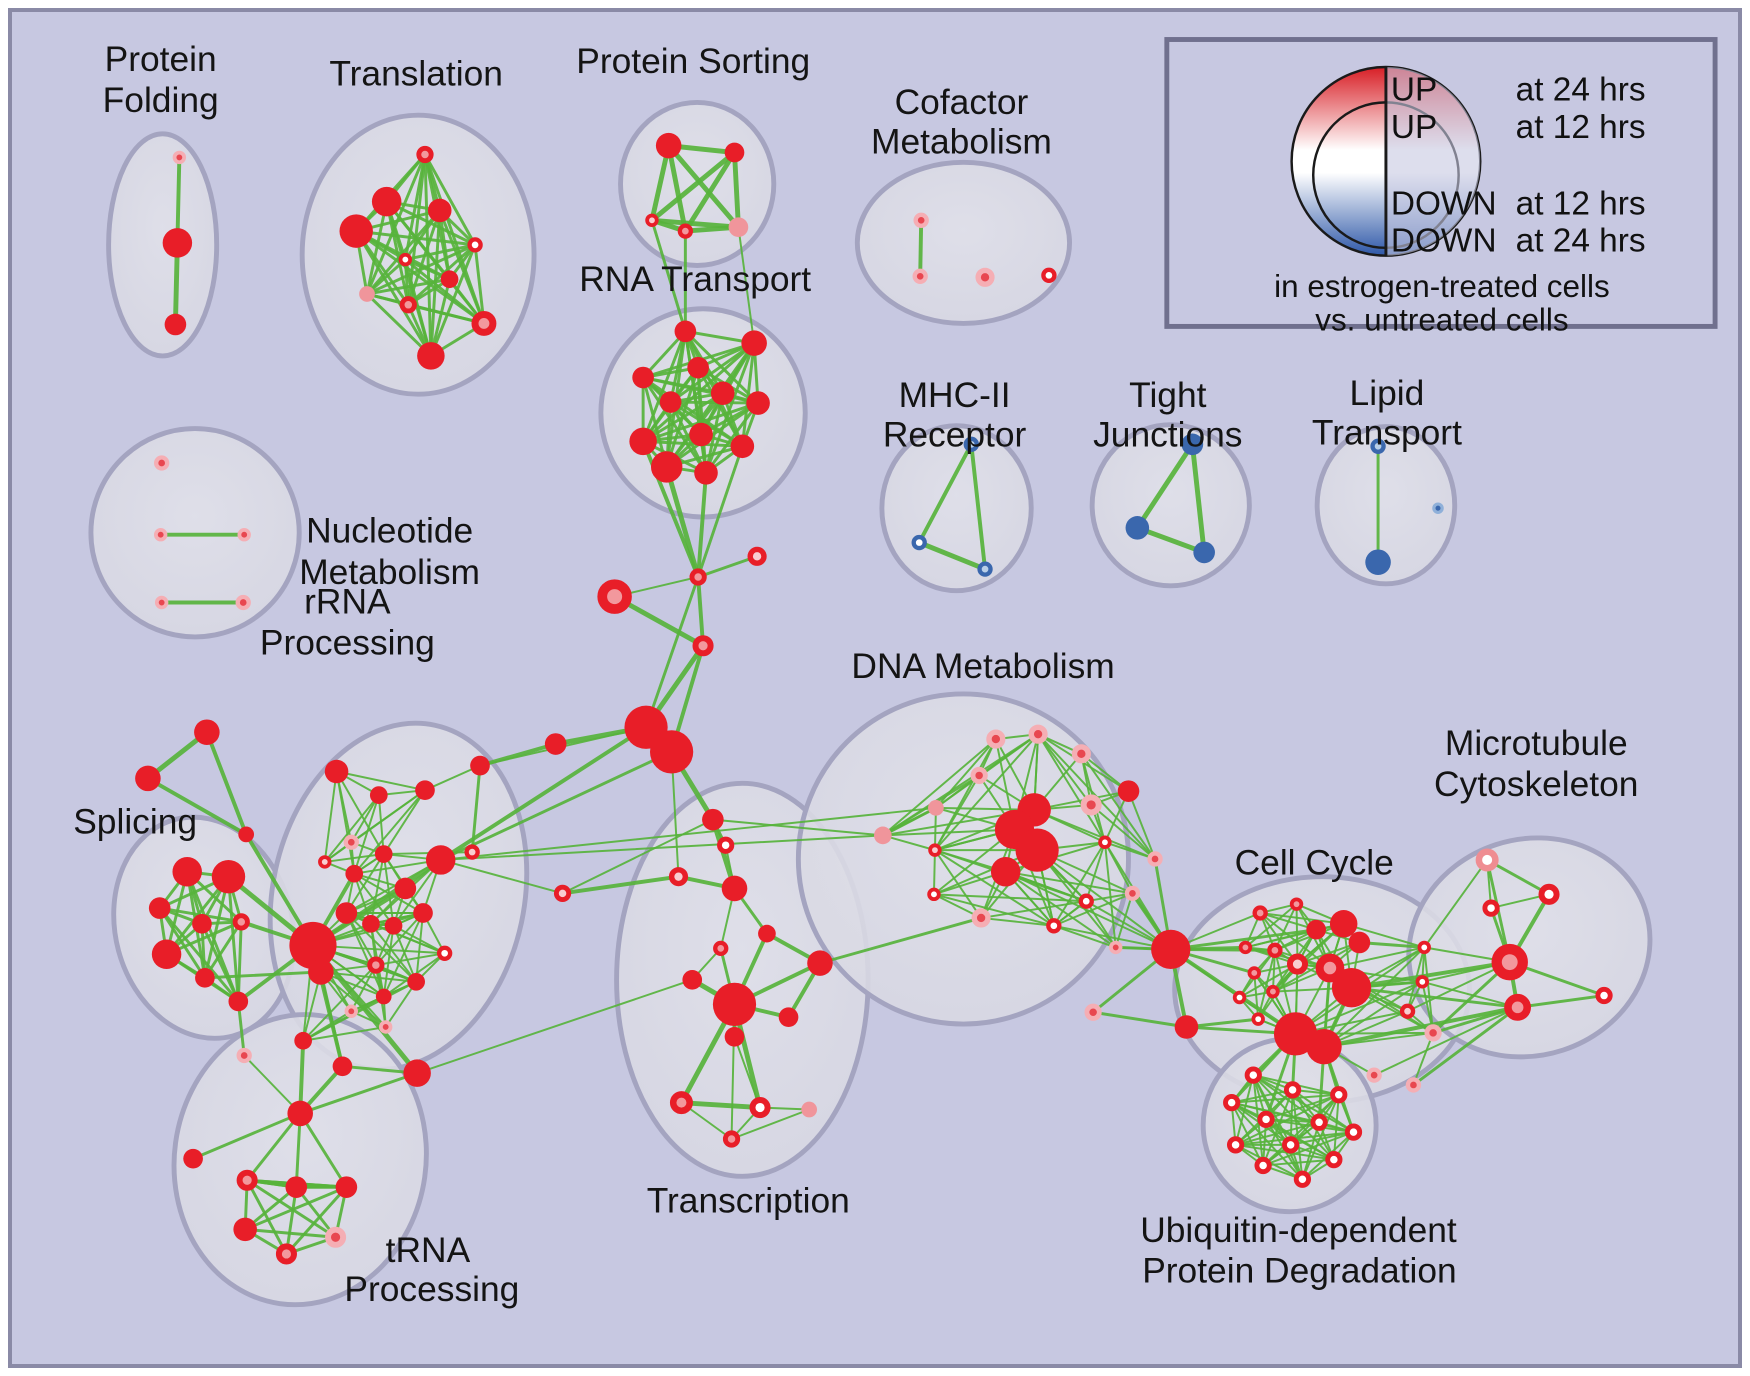  What do you see at coordinates (160, 535) in the screenshot?
I see `node-nm2` at bounding box center [160, 535].